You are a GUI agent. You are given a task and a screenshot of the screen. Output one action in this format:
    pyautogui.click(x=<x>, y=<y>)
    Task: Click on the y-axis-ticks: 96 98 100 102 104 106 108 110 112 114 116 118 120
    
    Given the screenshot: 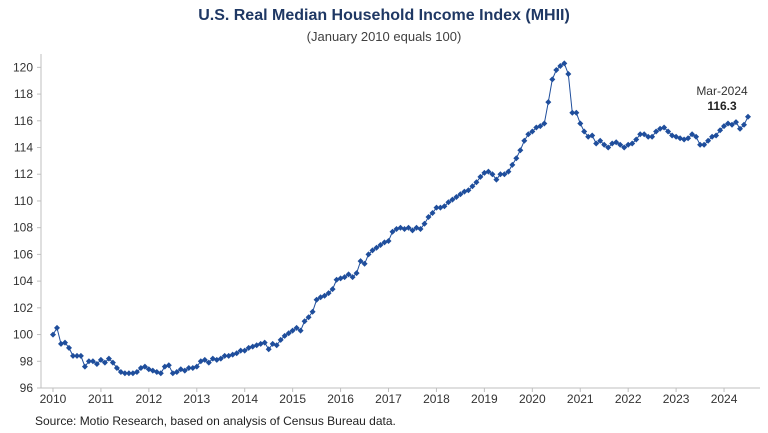 What is the action you would take?
    pyautogui.click(x=27, y=227)
    